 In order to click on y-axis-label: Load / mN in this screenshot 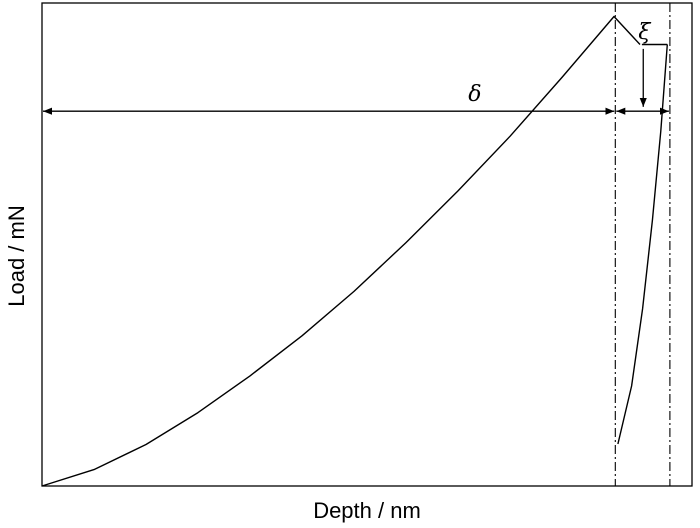, I will do `click(16, 256)`.